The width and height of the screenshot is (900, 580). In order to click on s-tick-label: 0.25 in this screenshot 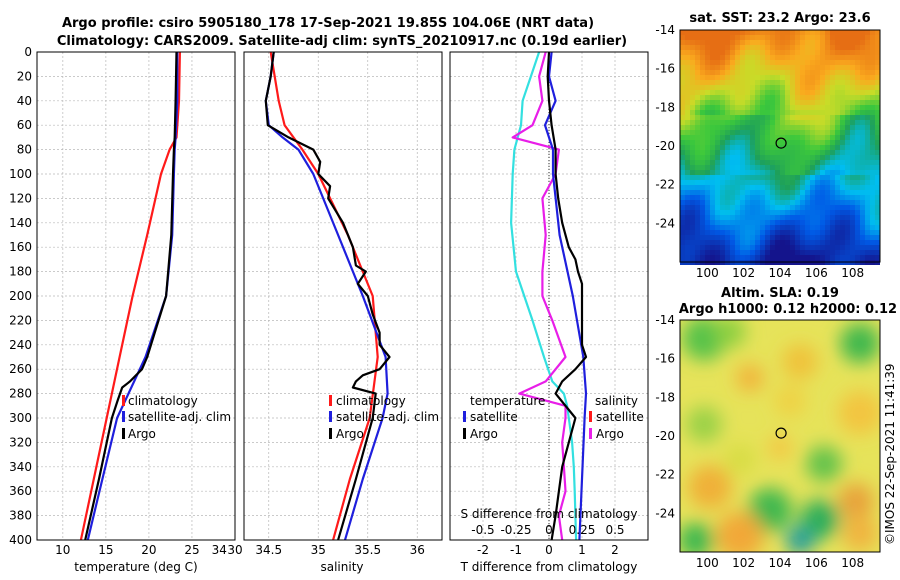, I will do `click(582, 530)`.